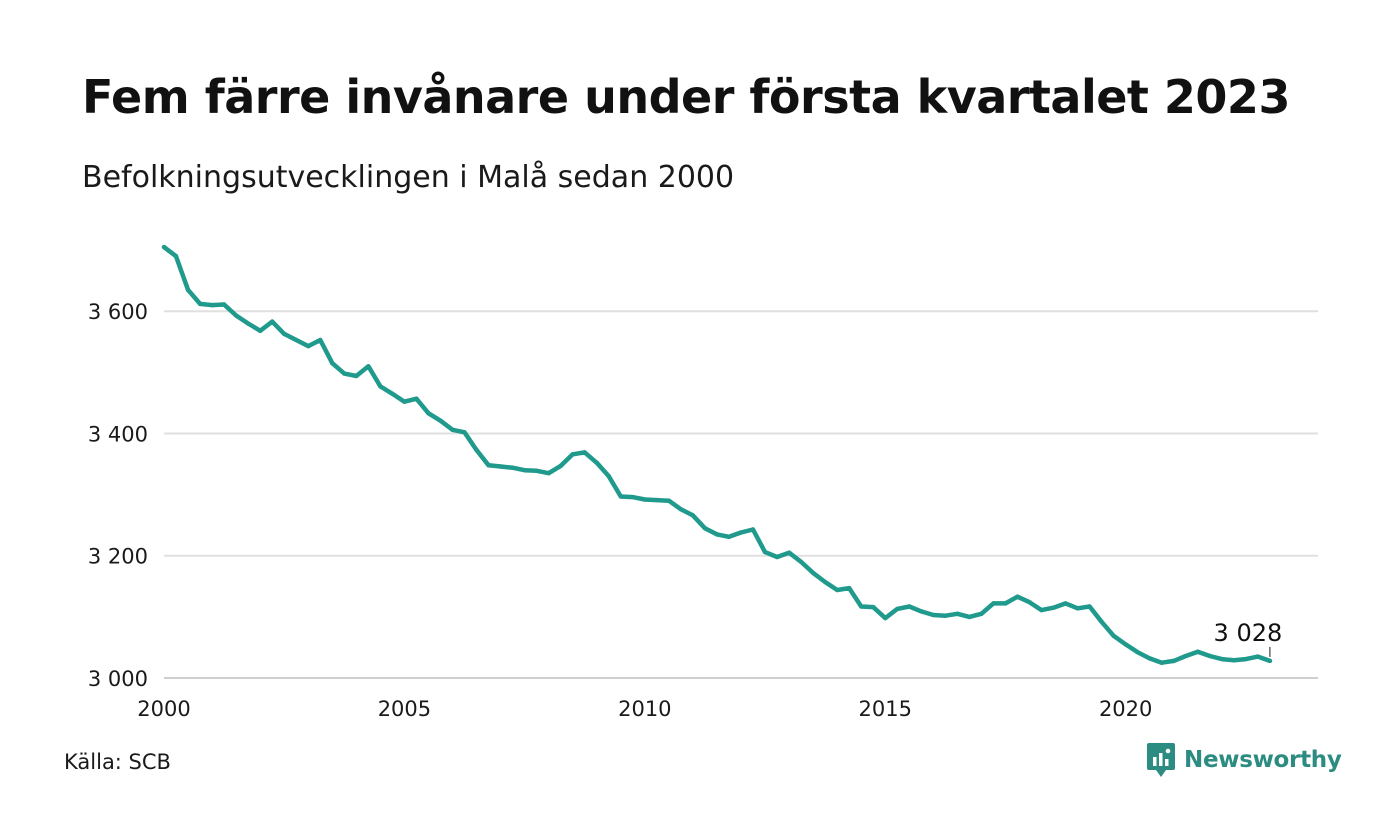 The width and height of the screenshot is (1400, 840). I want to click on end-value-label: 3 028, so click(1248, 633).